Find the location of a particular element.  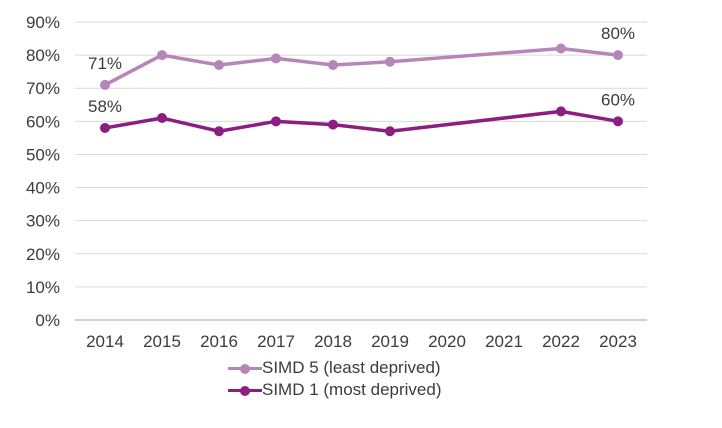

y-axis-tick-label: 40% is located at coordinates (43, 188).